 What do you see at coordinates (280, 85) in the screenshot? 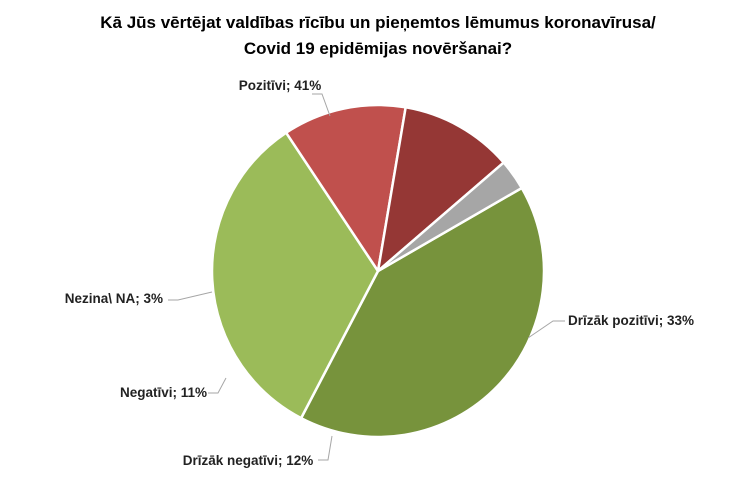
I see `slice-label-1: Pozitīvi; 41%` at bounding box center [280, 85].